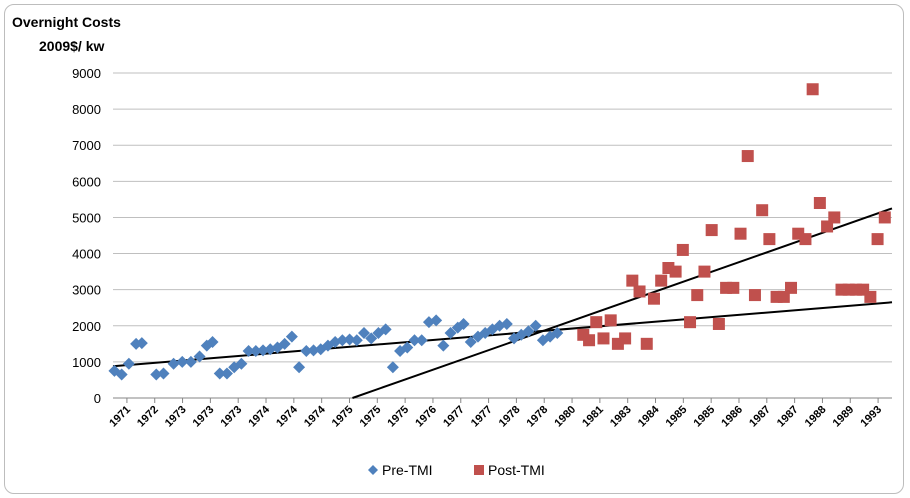 The image size is (910, 498). Describe the element at coordinates (86, 145) in the screenshot. I see `y-tick-label: 7000` at that location.